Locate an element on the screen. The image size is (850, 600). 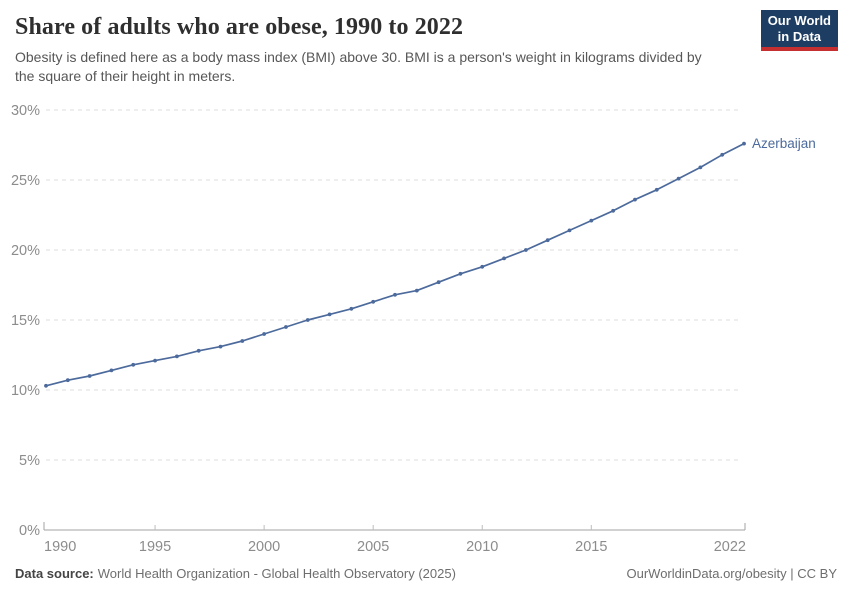
x-tick-label: 2015 is located at coordinates (591, 547).